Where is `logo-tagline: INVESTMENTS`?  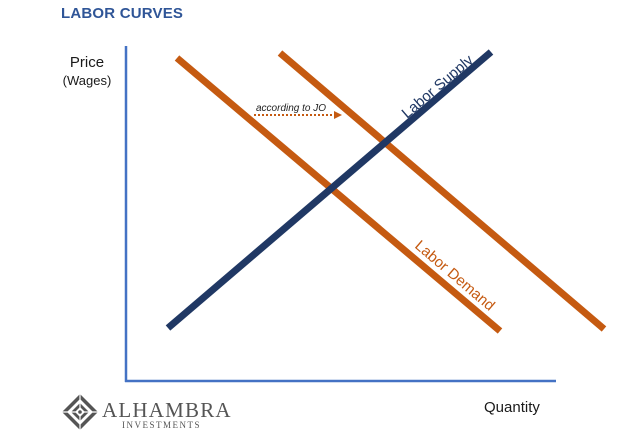
logo-tagline: INVESTMENTS is located at coordinates (161, 425).